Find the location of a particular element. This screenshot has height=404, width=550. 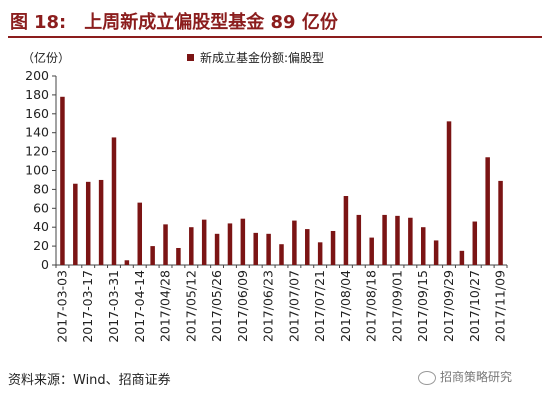

wechat-icon is located at coordinates (427, 377).